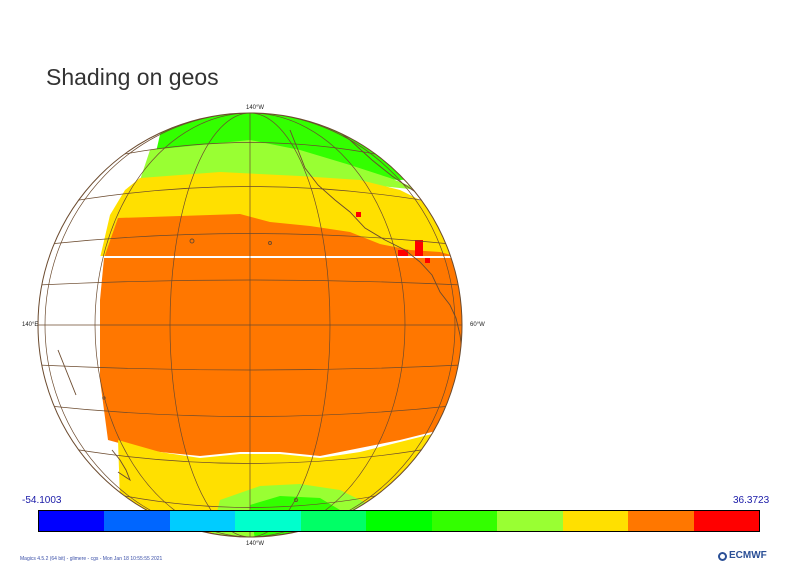 Image resolution: width=800 pixels, height=566 pixels. What do you see at coordinates (30, 325) in the screenshot?
I see `longitude-label-left: 140°E` at bounding box center [30, 325].